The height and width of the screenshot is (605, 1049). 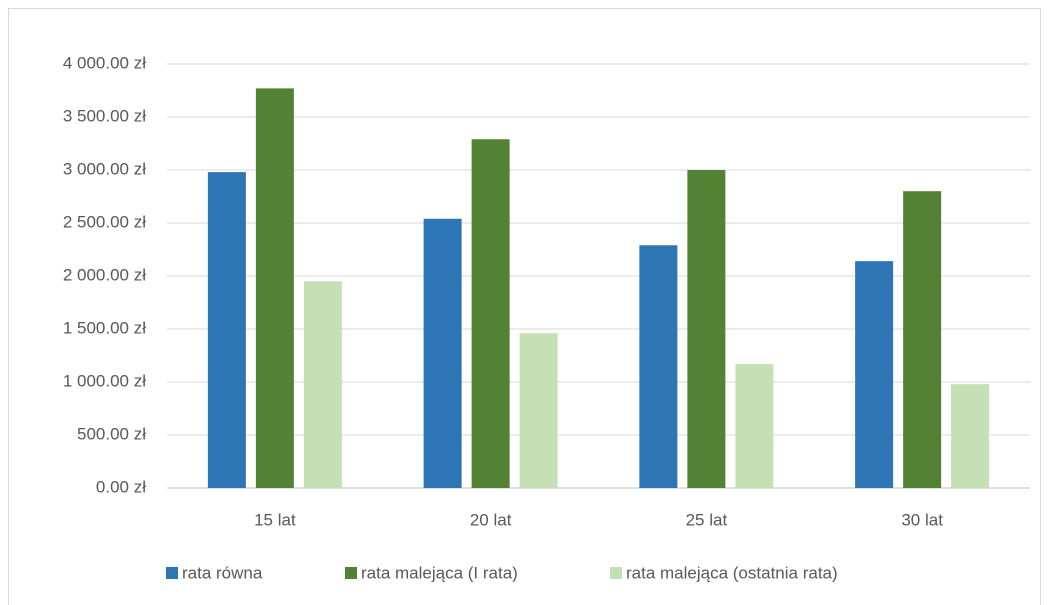 What do you see at coordinates (104, 380) in the screenshot?
I see `y-tick-label: 1 000.00 zł` at bounding box center [104, 380].